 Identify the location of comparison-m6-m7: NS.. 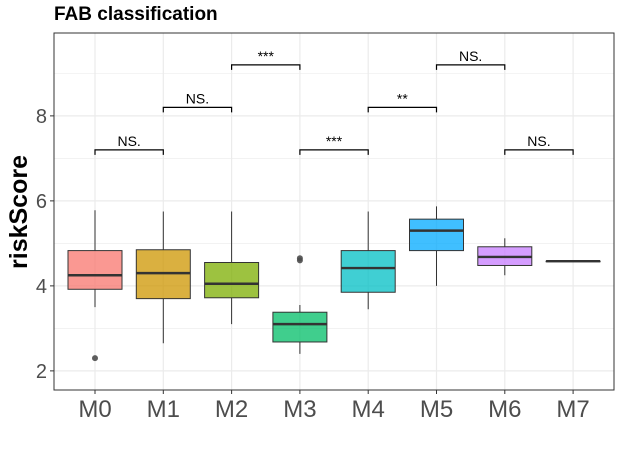
(539, 144).